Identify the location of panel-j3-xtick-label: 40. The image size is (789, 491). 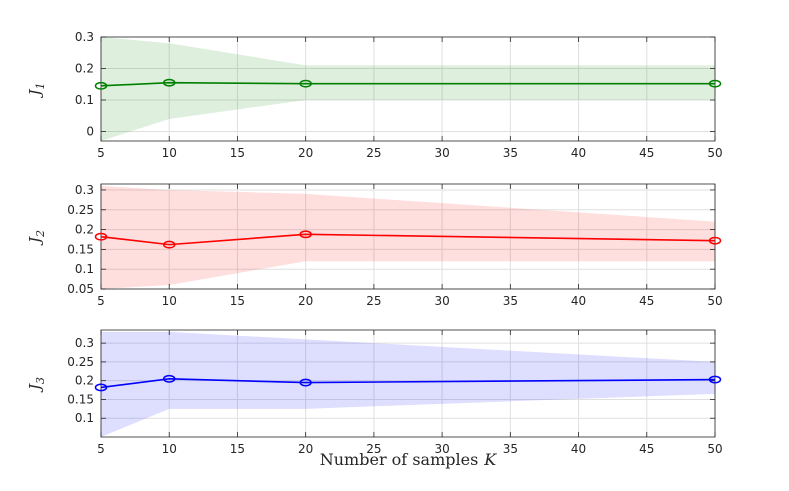
(578, 449).